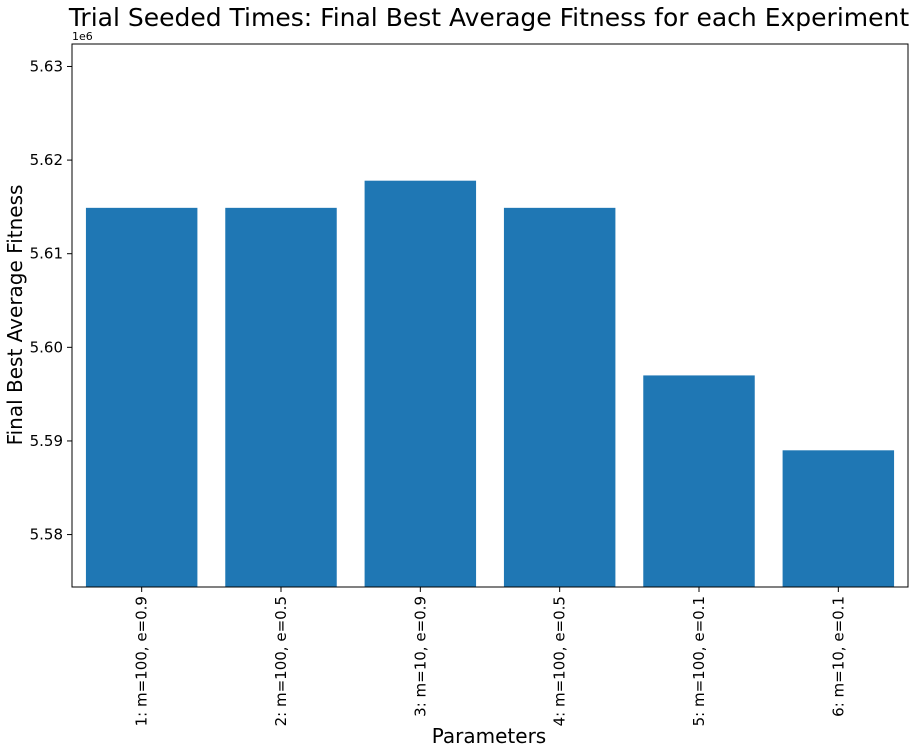 Image resolution: width=917 pixels, height=754 pixels. What do you see at coordinates (15, 315) in the screenshot?
I see `y-axis-label: Final Best Average Fitness` at bounding box center [15, 315].